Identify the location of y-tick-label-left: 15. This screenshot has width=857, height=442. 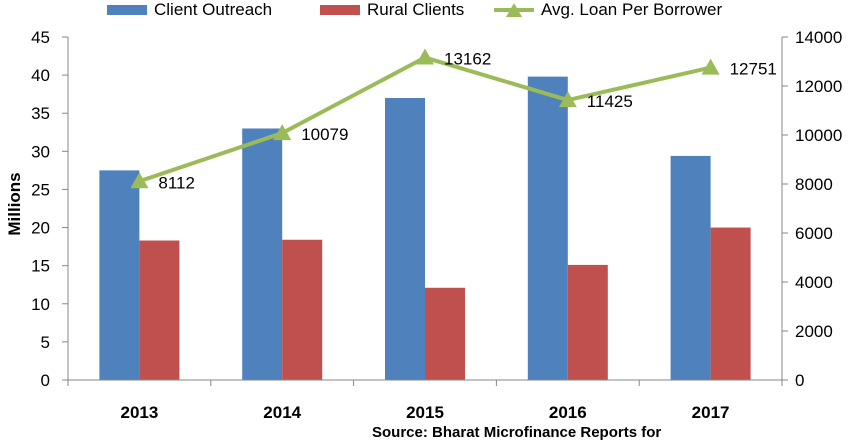
(40, 266).